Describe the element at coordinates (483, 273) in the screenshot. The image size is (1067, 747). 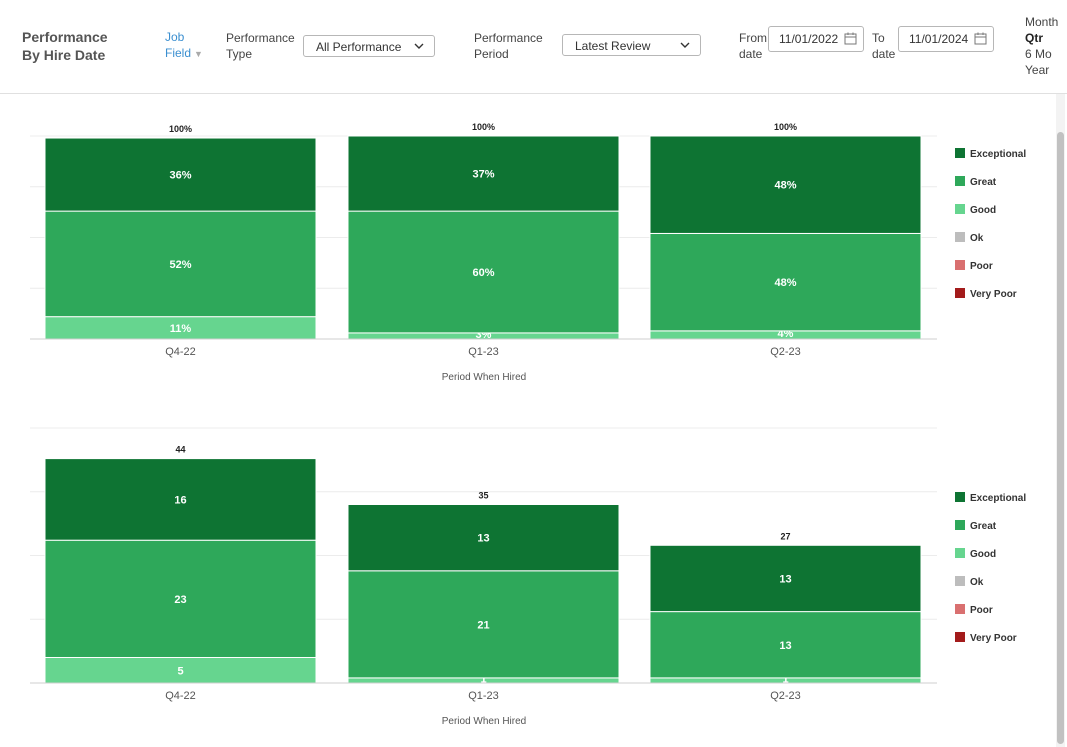
I see `data-label: 60%` at that location.